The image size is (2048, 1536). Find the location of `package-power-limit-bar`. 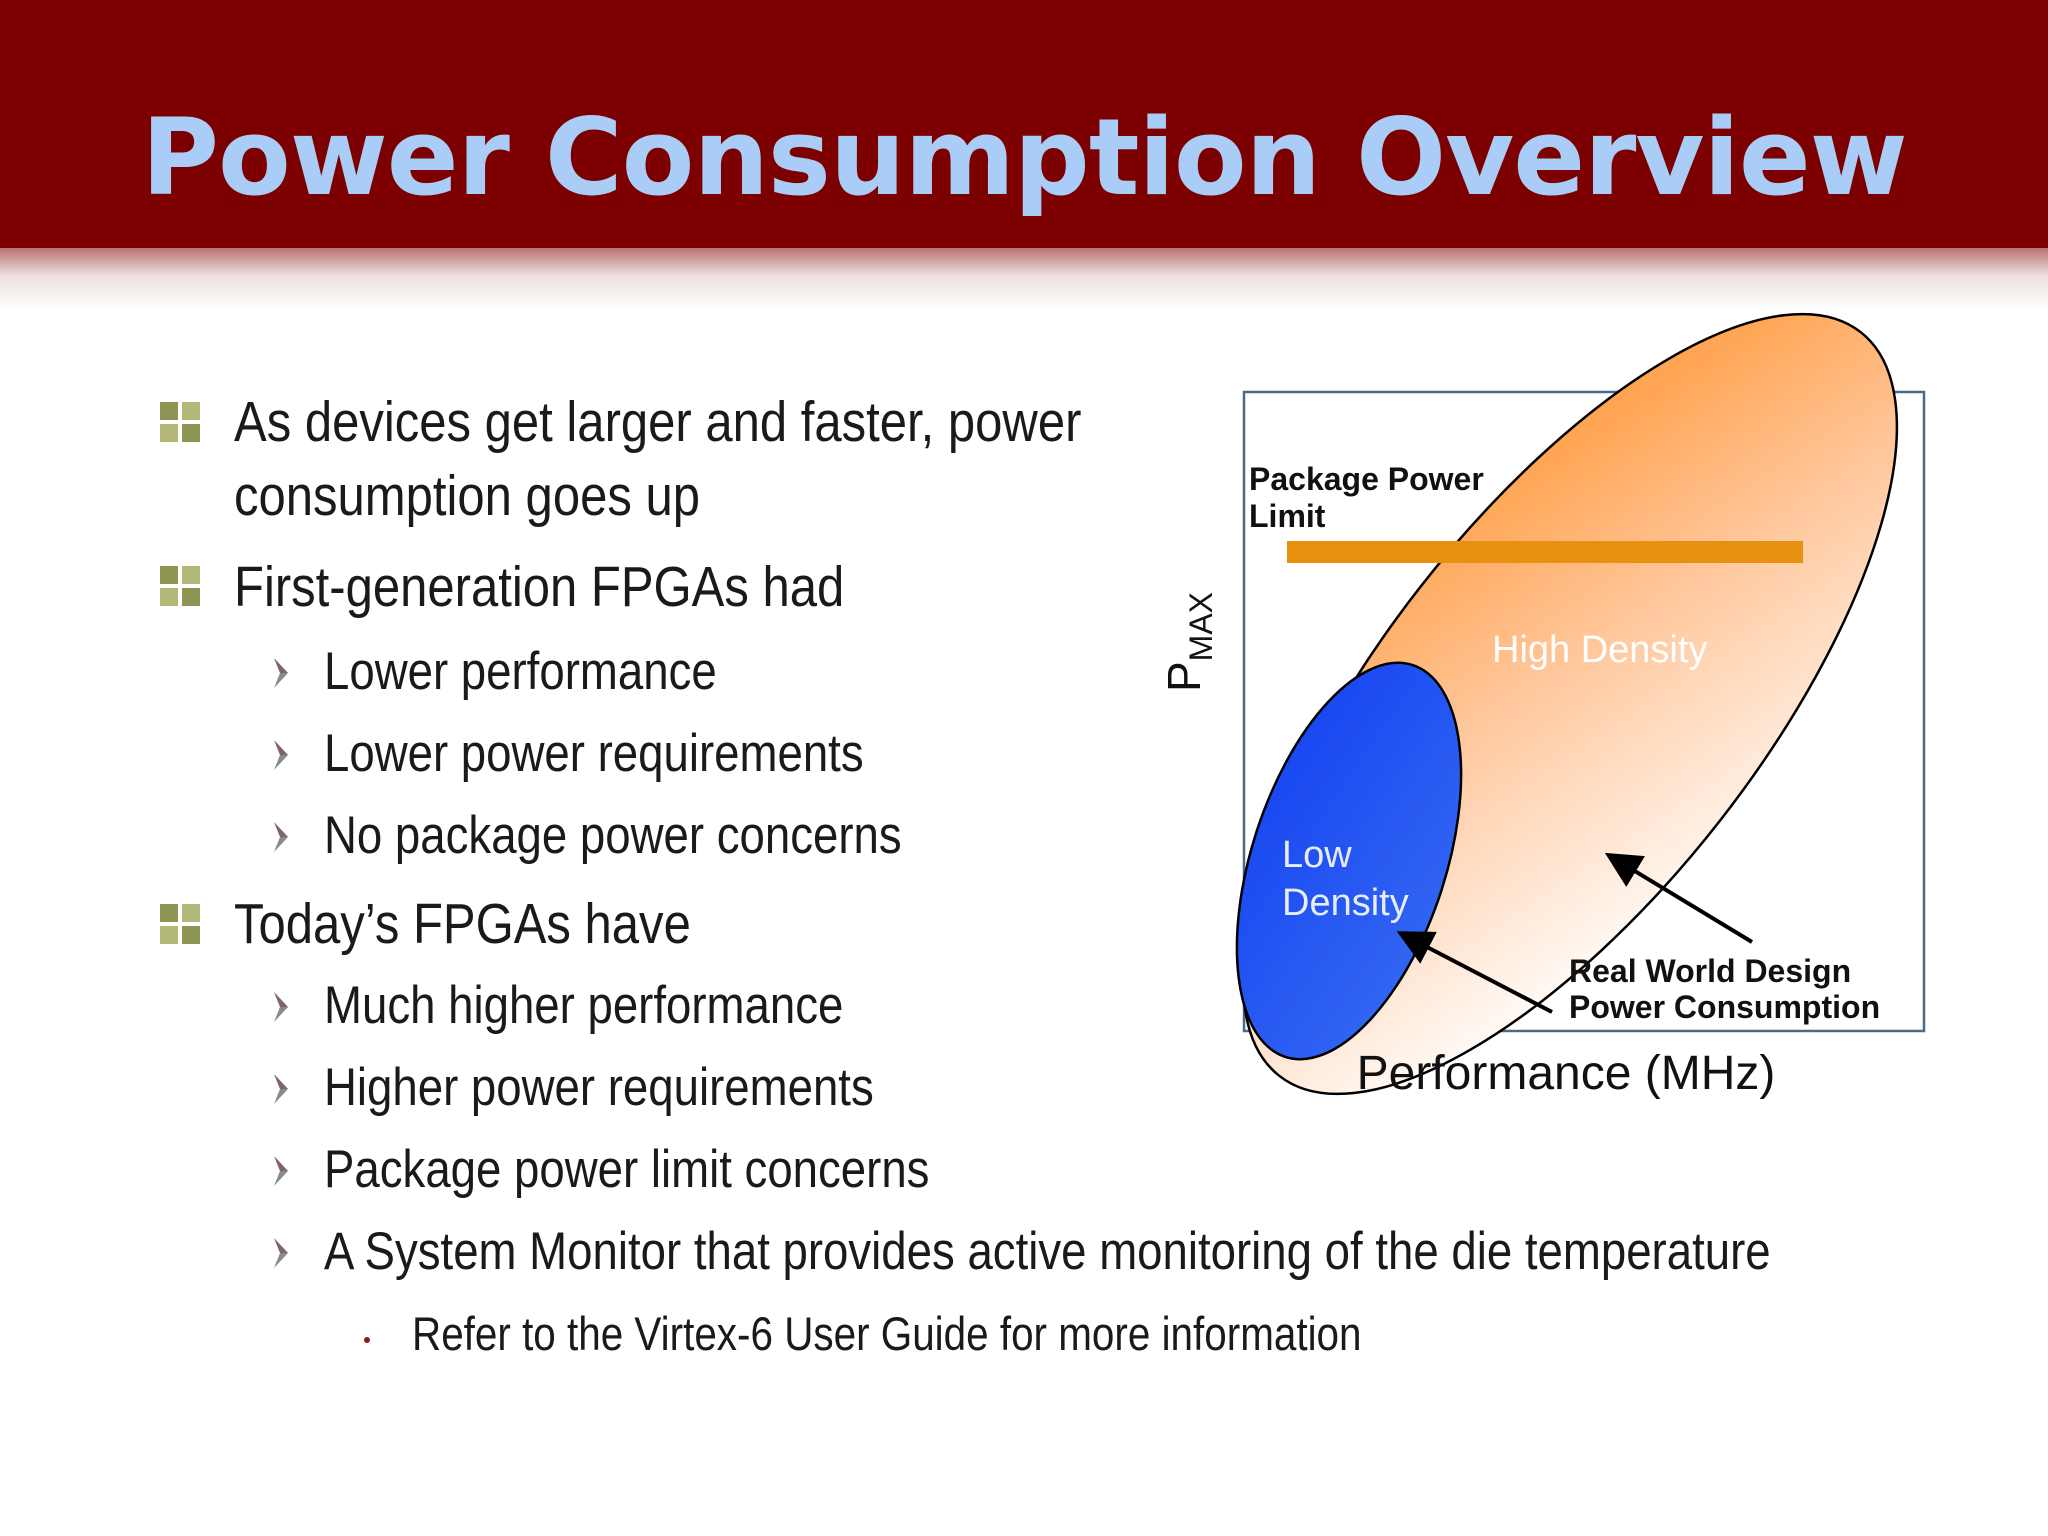

package-power-limit-bar is located at coordinates (1545, 552).